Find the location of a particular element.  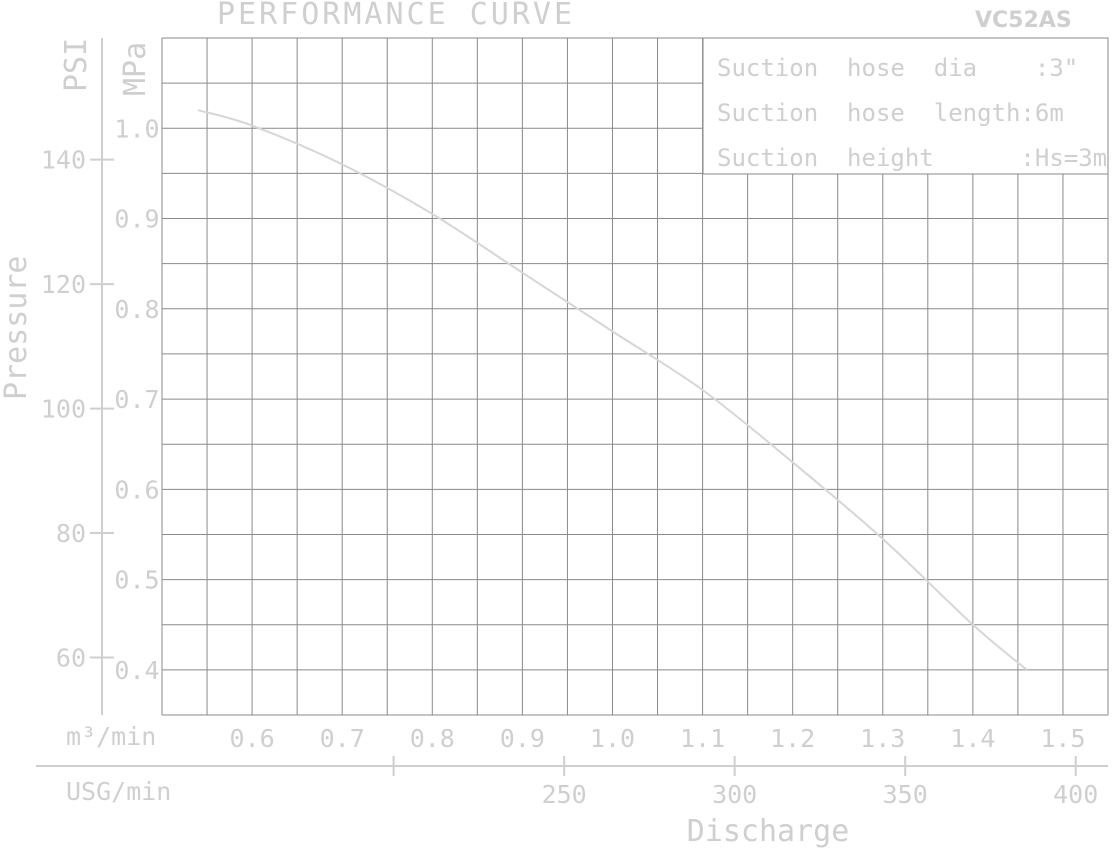

x-axis-title: Discharge is located at coordinates (768, 831).